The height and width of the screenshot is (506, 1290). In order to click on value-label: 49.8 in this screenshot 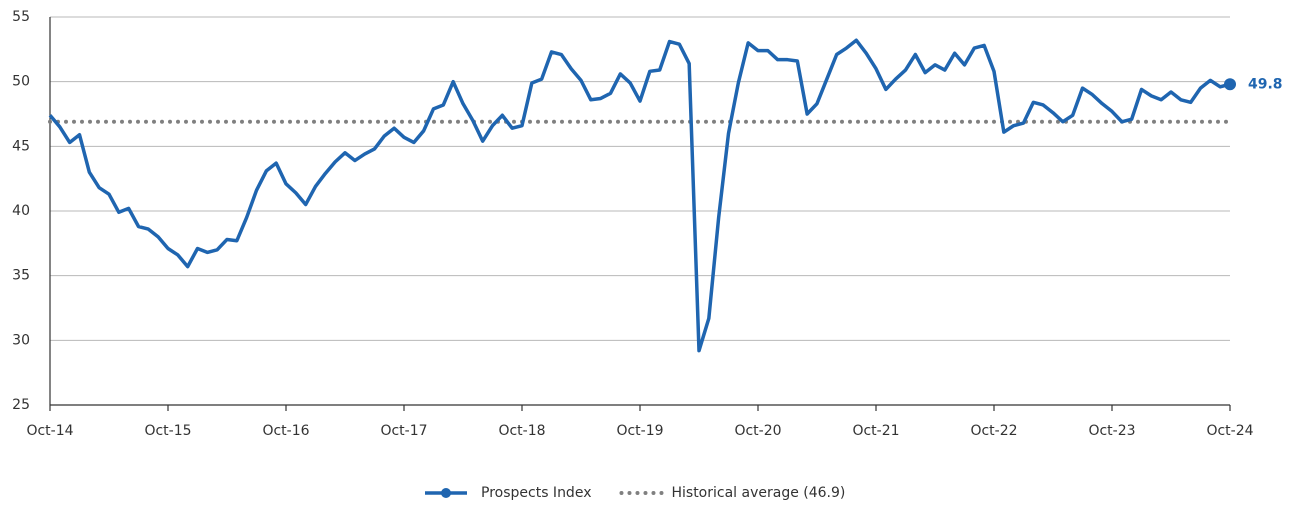, I will do `click(1265, 84)`.